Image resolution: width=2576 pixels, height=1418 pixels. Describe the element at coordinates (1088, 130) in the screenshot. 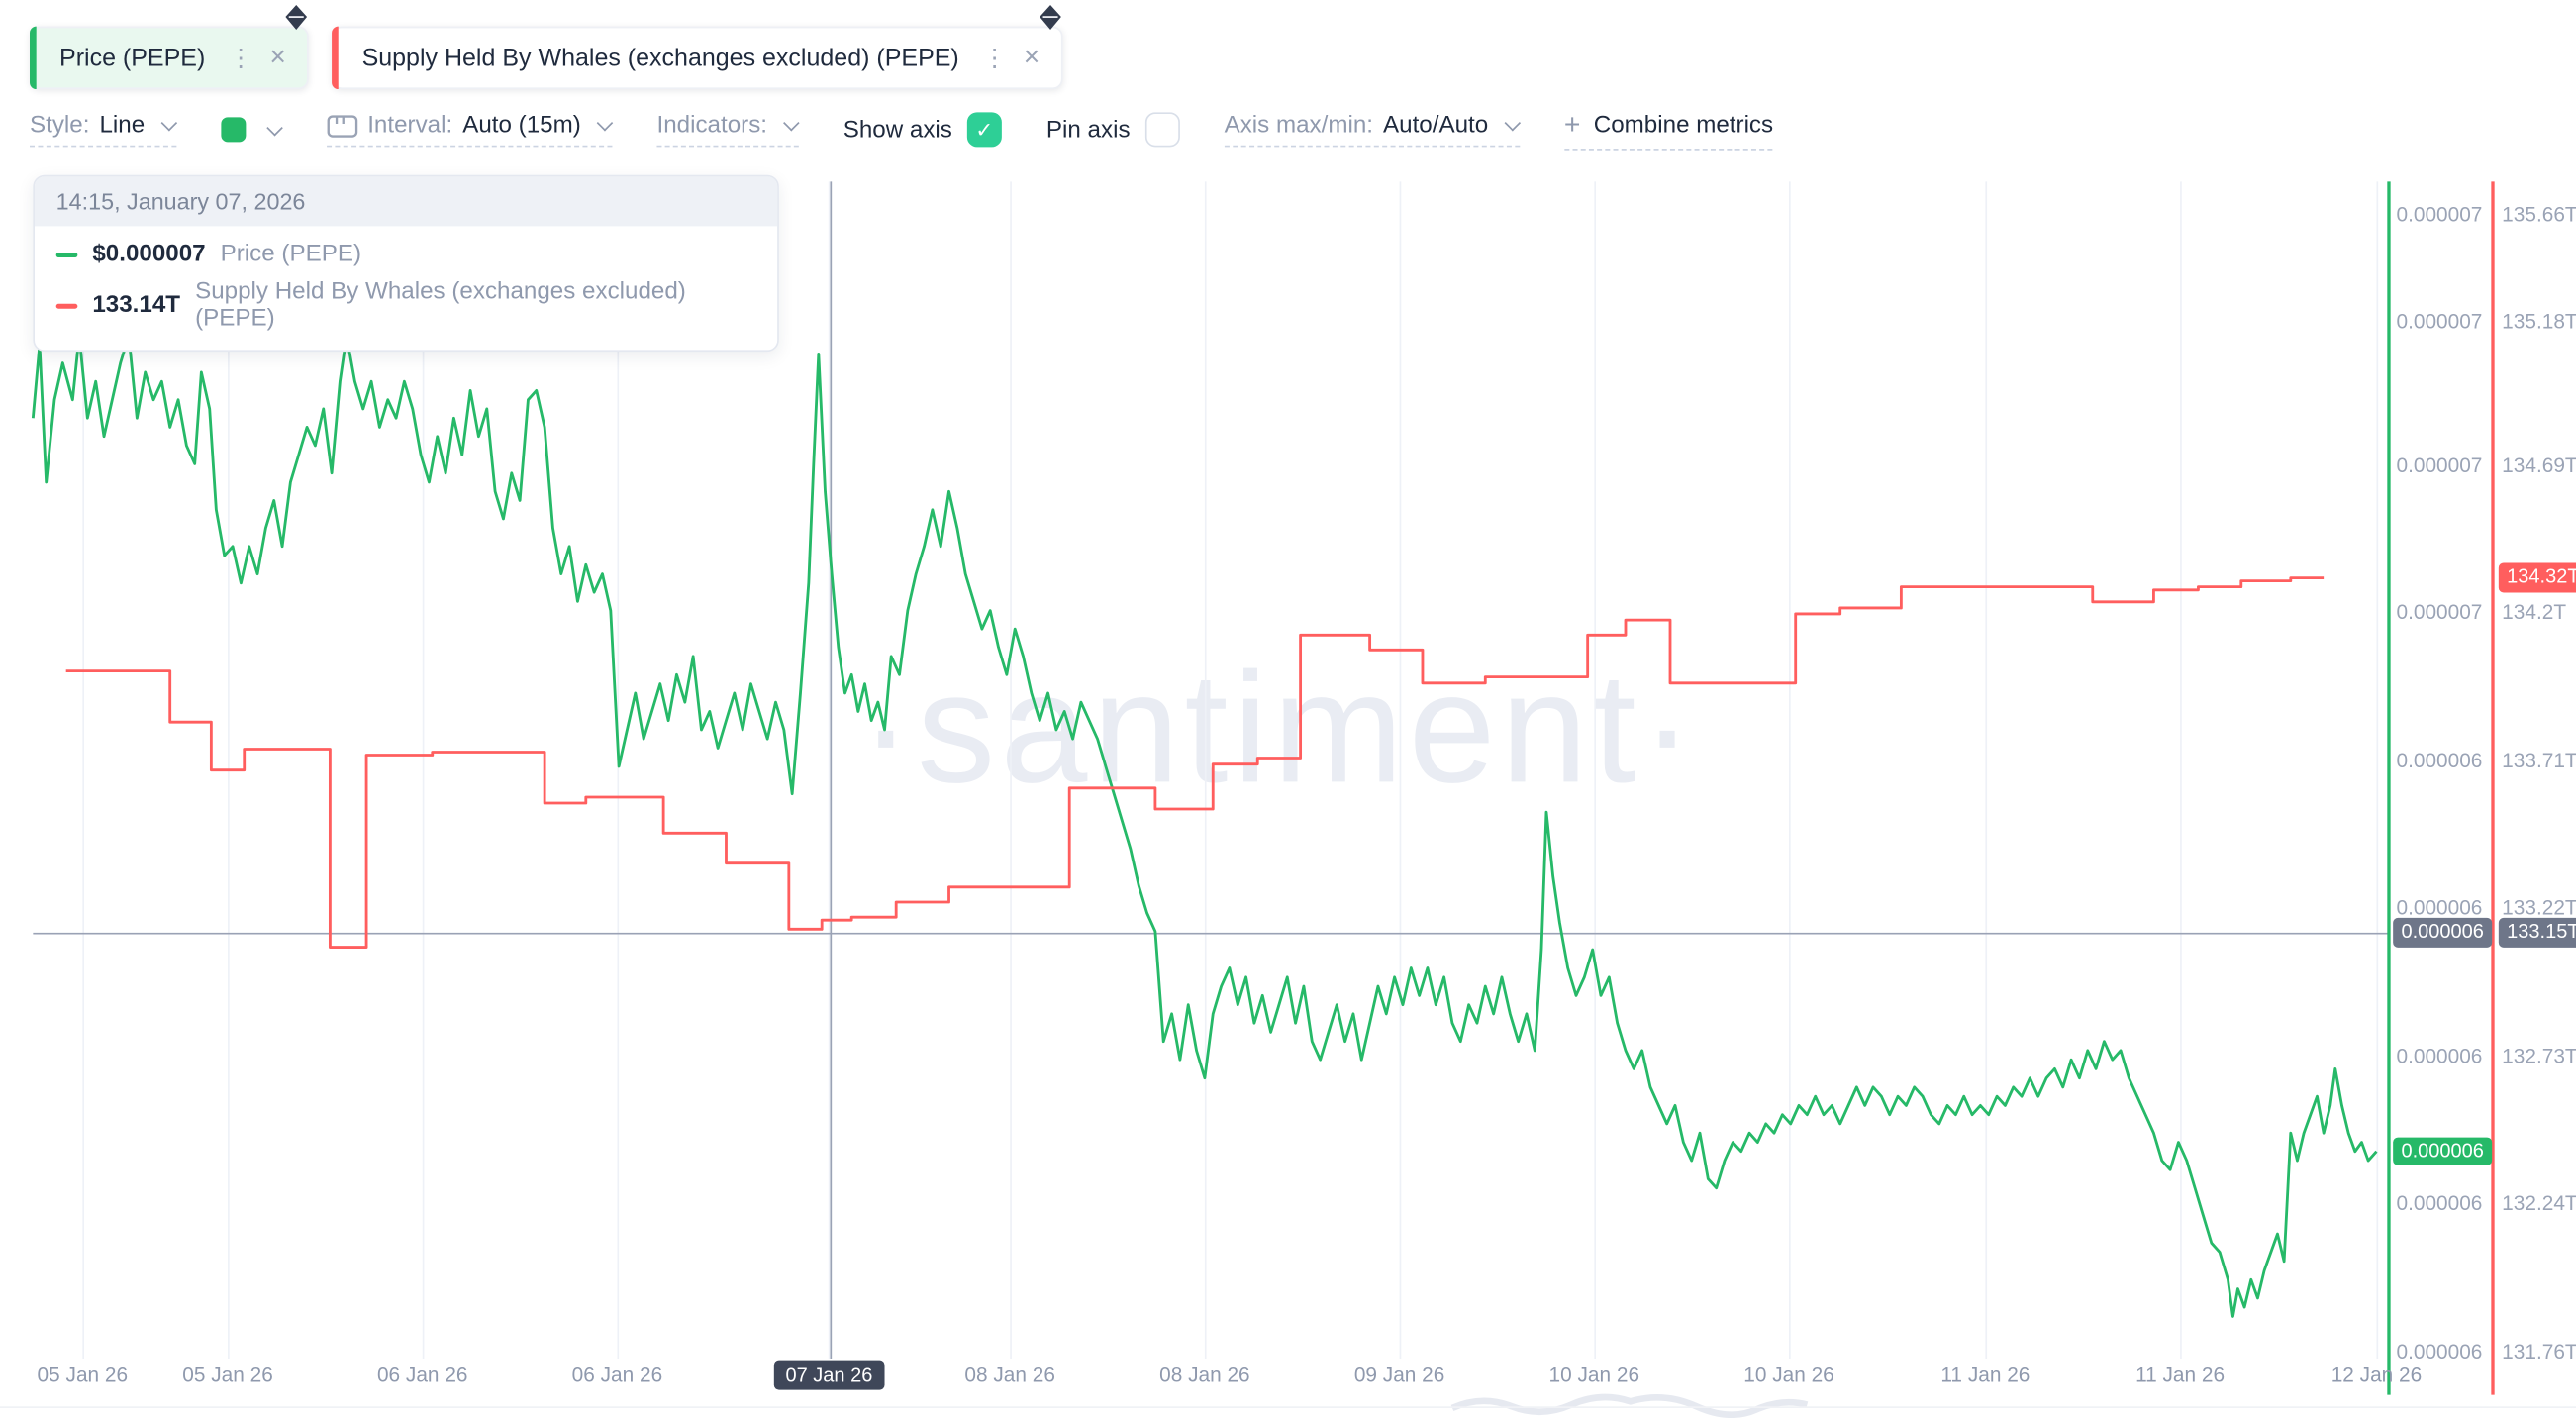

I see `pin-axis-label: Pin axis` at that location.